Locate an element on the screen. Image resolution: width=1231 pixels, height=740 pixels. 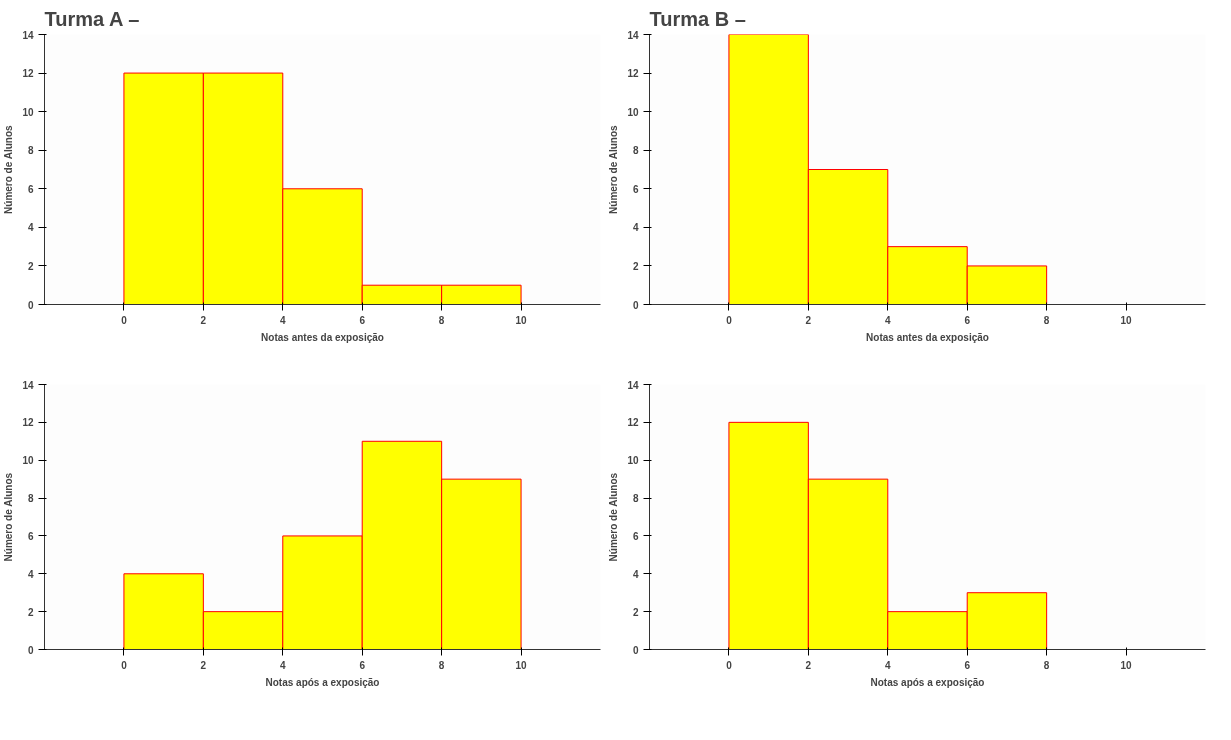
chart-title: Turma A – is located at coordinates (92, 18).